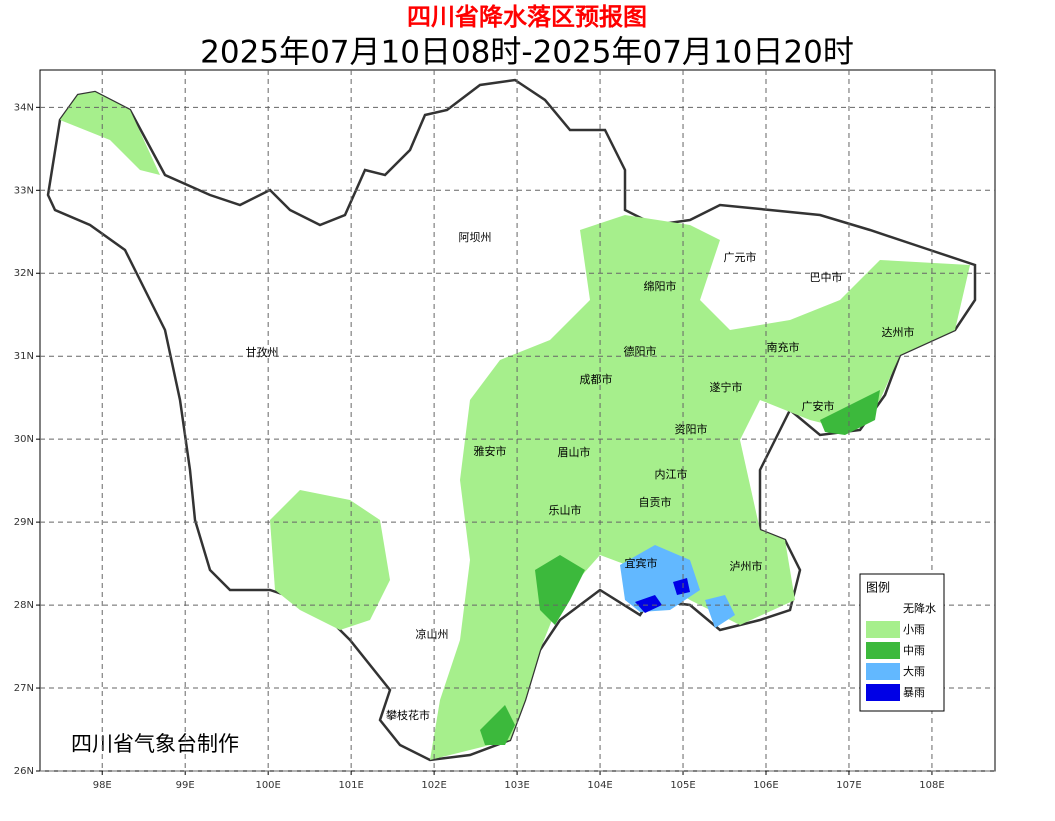 The image size is (1055, 821). Describe the element at coordinates (596, 379) in the screenshot. I see `city-label: 成都市` at that location.